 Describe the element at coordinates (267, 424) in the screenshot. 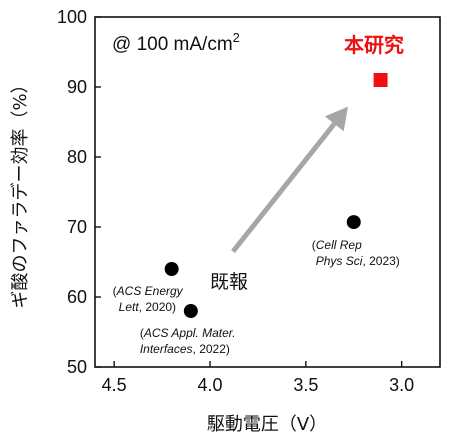

I see `x-axis-title: 駆動電圧（V）` at that location.